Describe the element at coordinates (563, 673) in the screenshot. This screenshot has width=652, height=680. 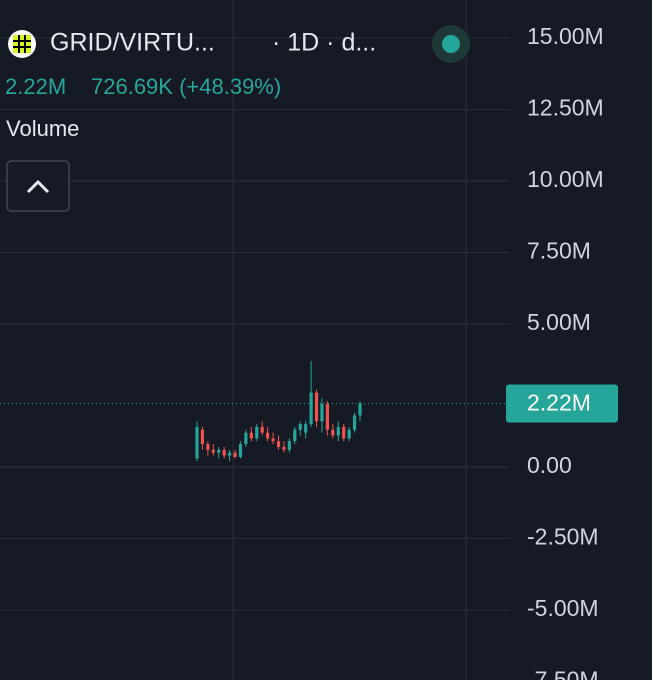
I see `y-tick-label: -7.50M` at that location.